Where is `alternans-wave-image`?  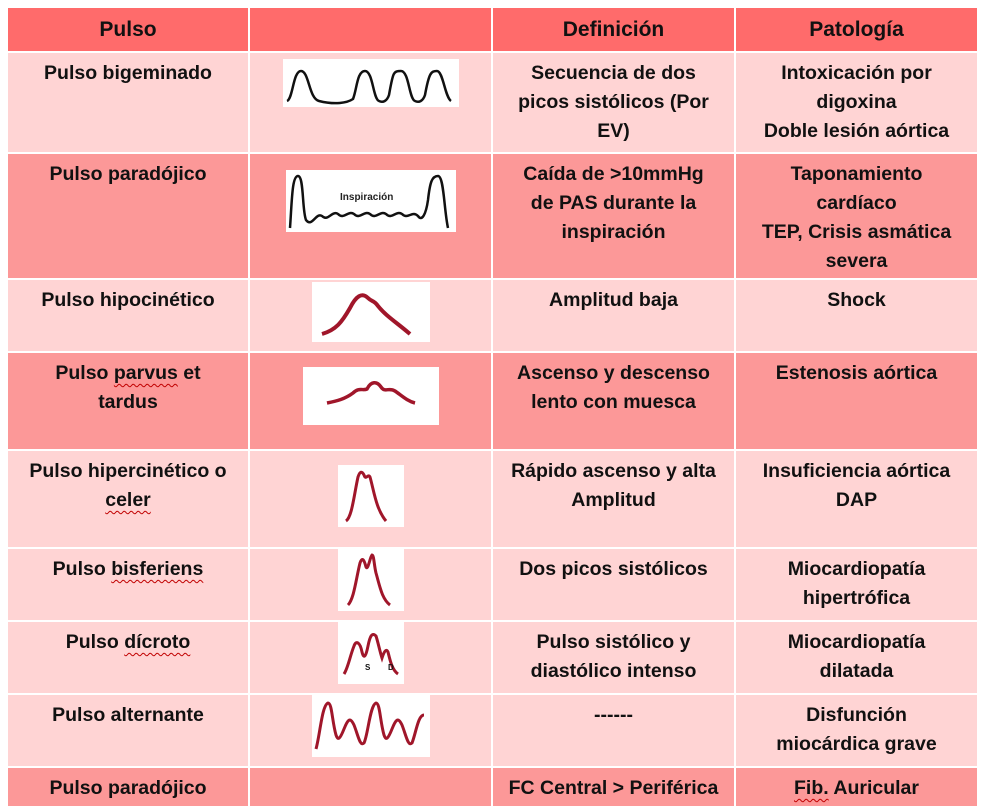
alternans-wave-image is located at coordinates (370, 726).